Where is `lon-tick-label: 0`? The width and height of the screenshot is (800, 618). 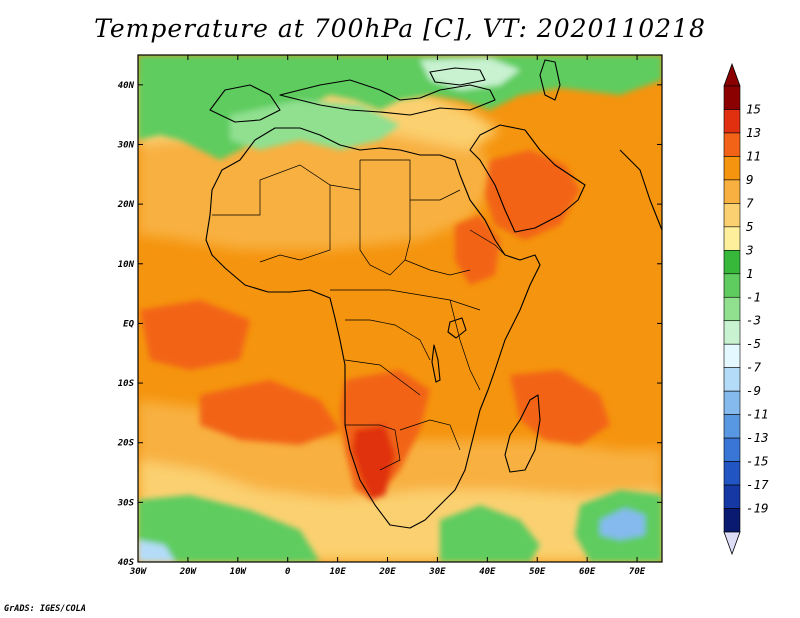 lon-tick-label: 0 is located at coordinates (288, 572).